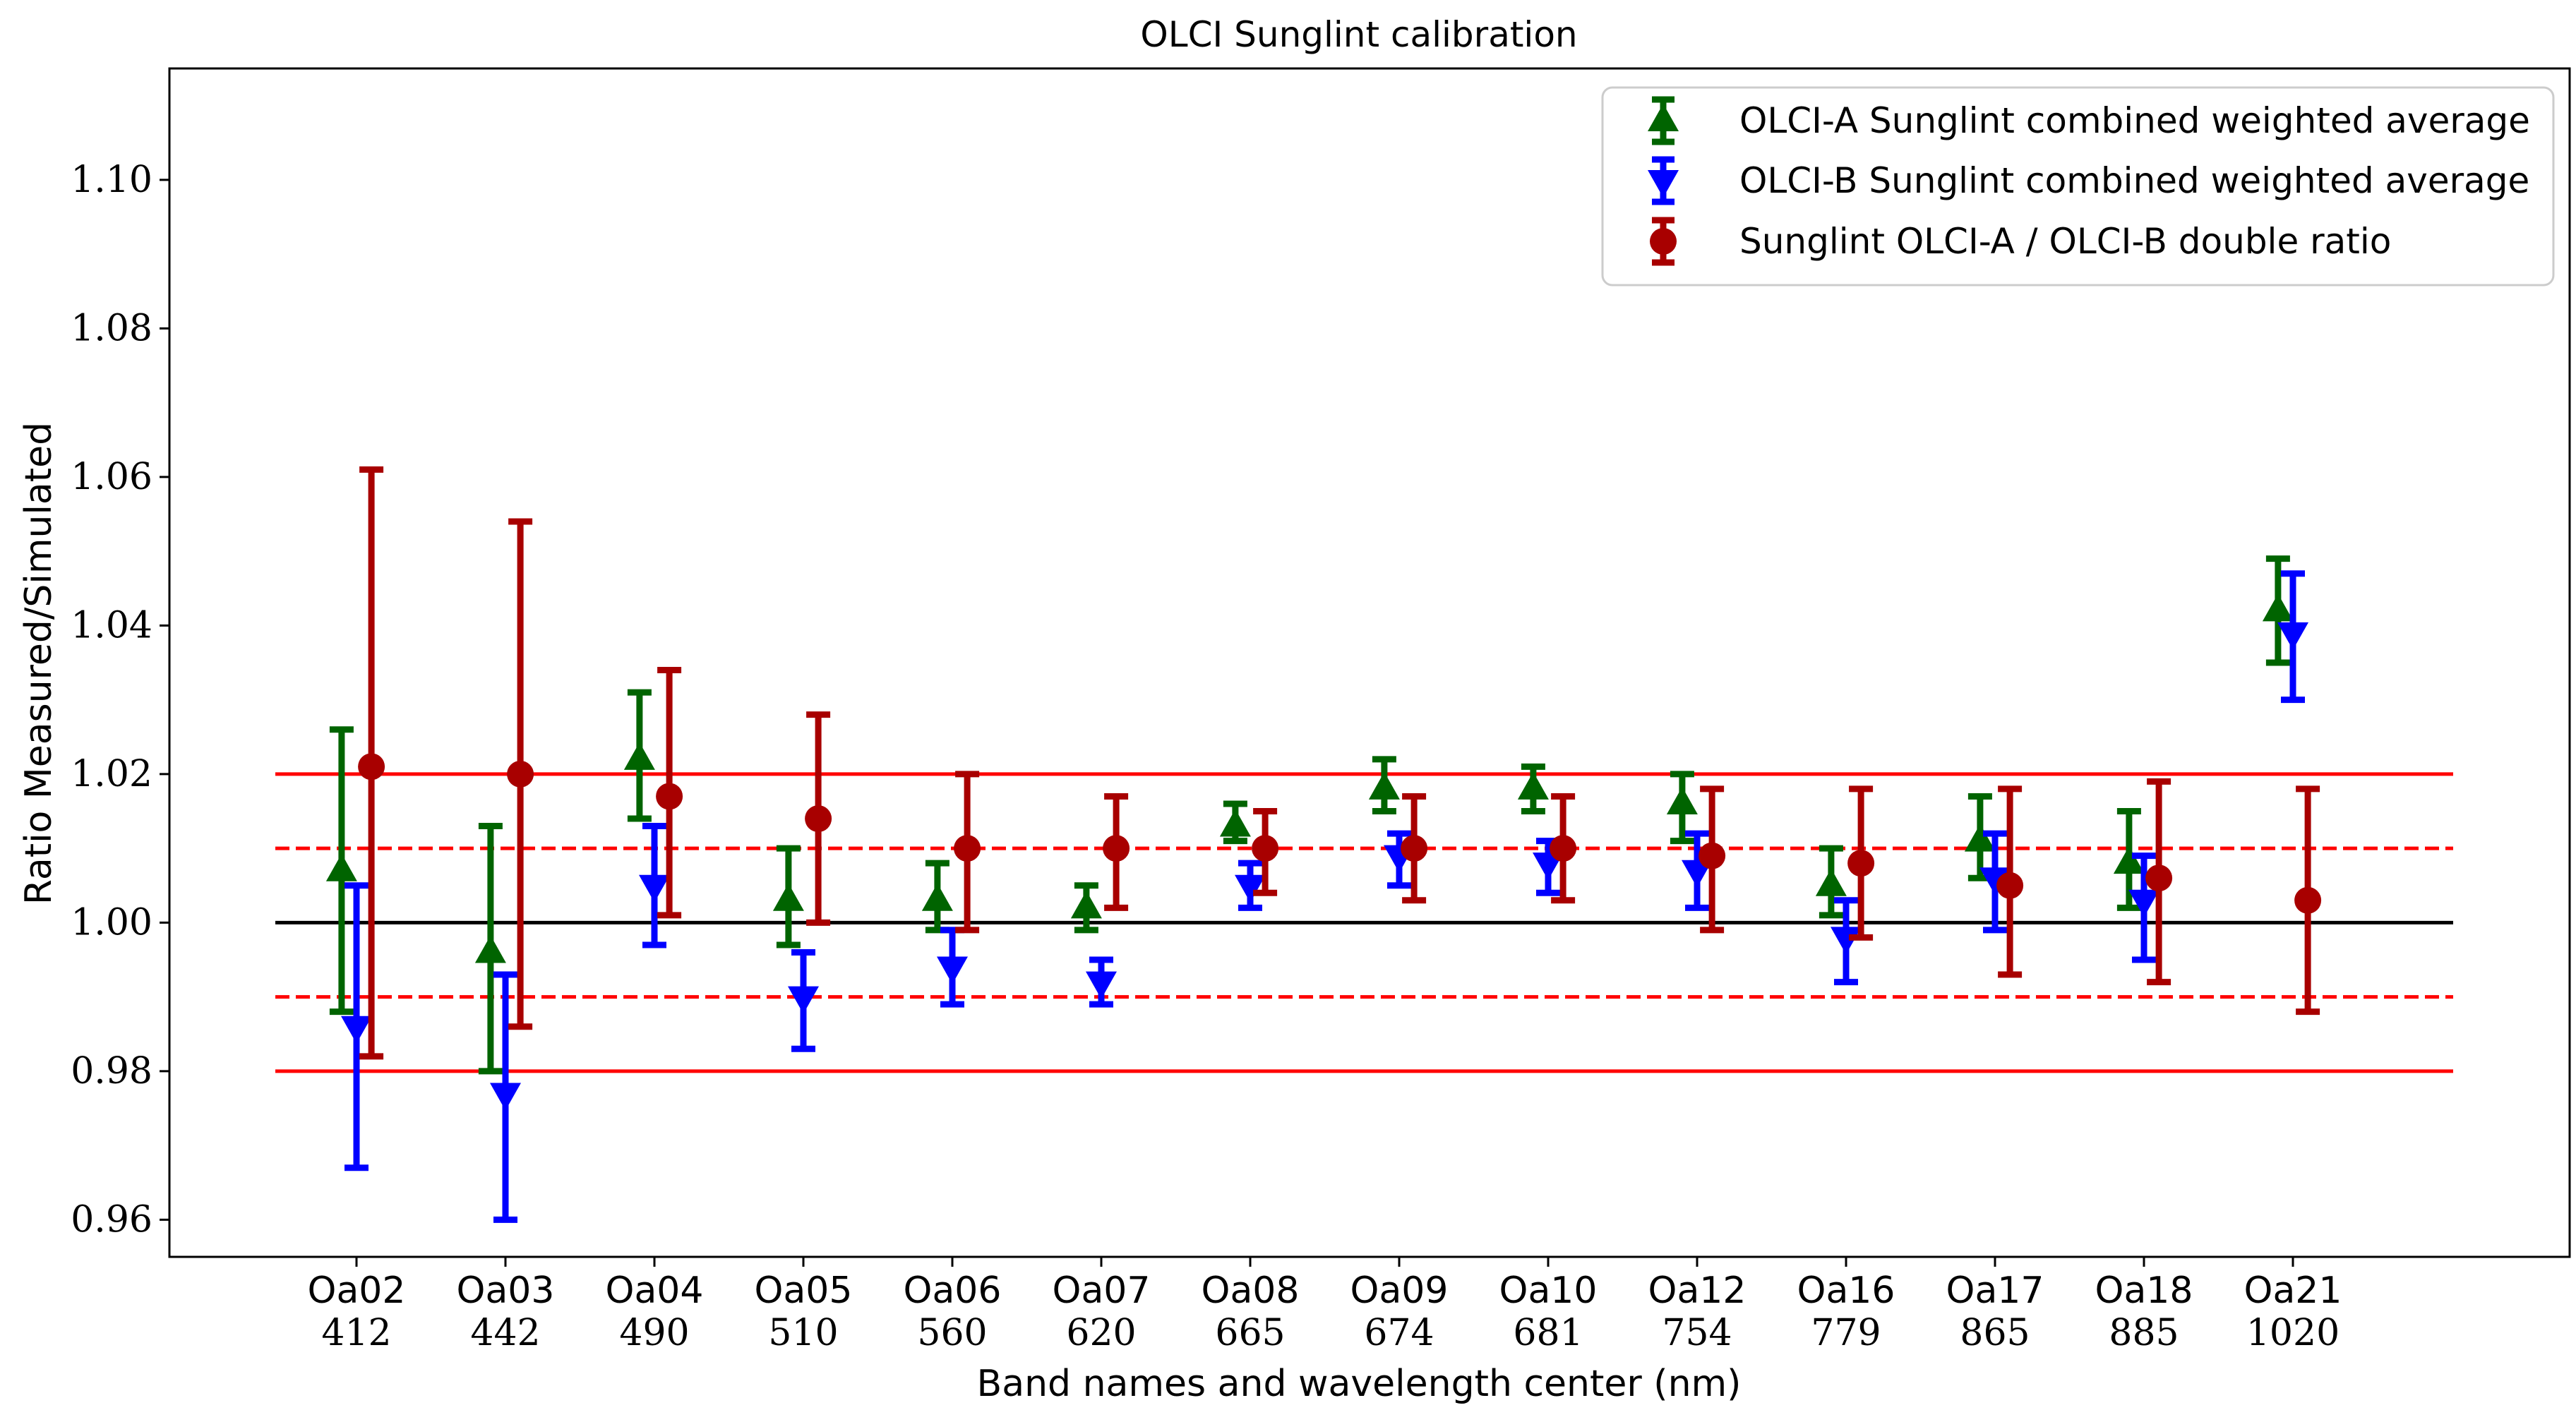 The height and width of the screenshot is (1422, 2576). I want to click on x-tick-label-band: Oa02, so click(357, 1291).